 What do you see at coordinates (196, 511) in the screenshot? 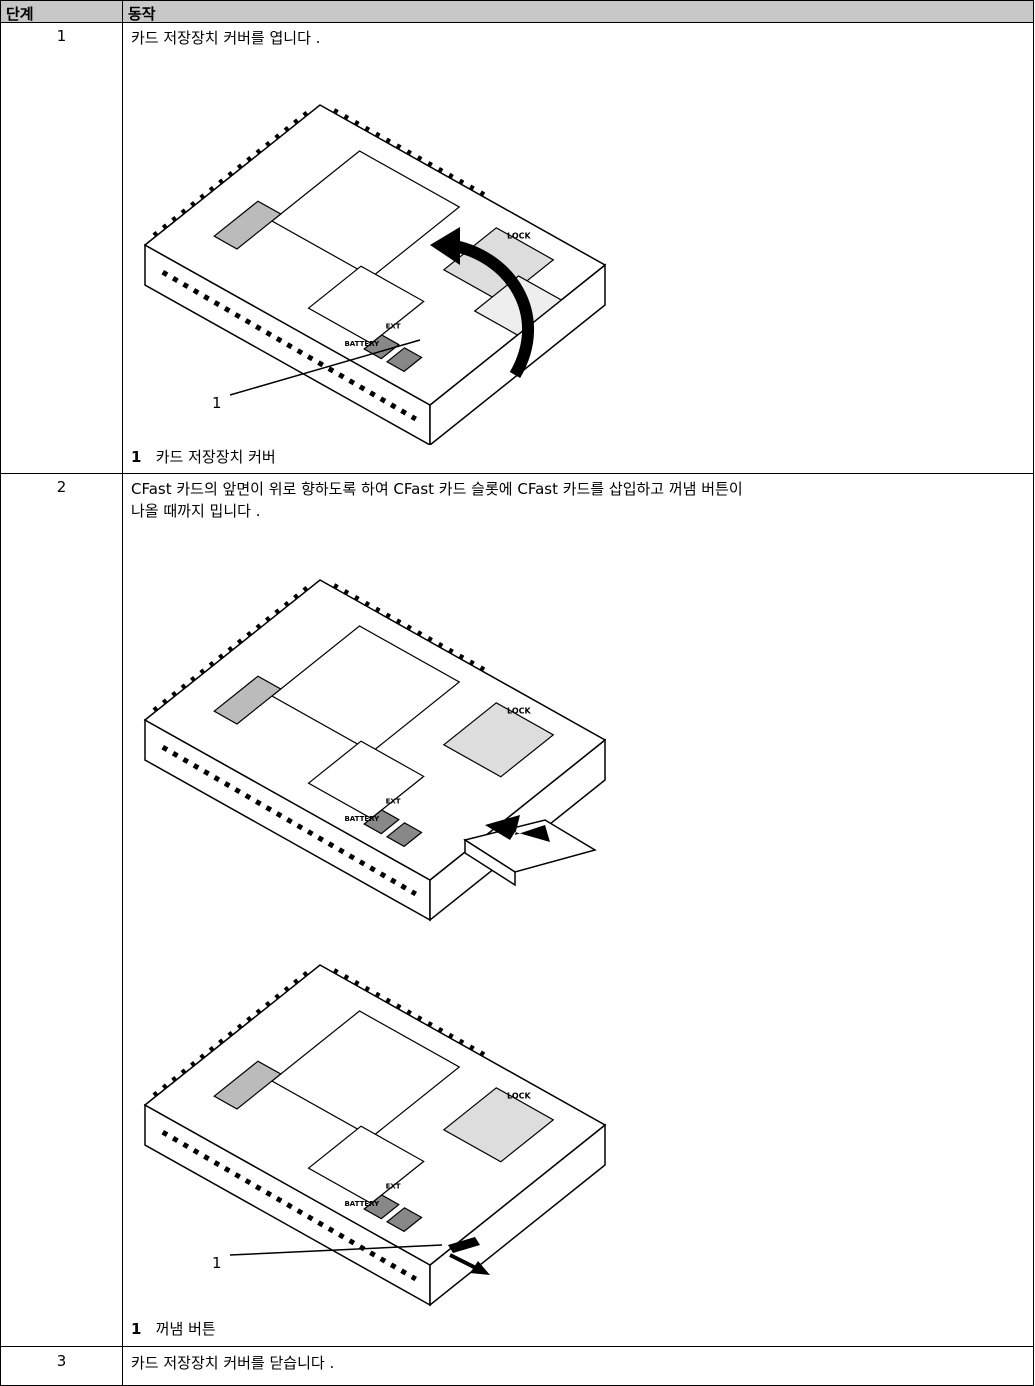
I see `instruction-line: 나올 때까지 밉니다 .` at bounding box center [196, 511].